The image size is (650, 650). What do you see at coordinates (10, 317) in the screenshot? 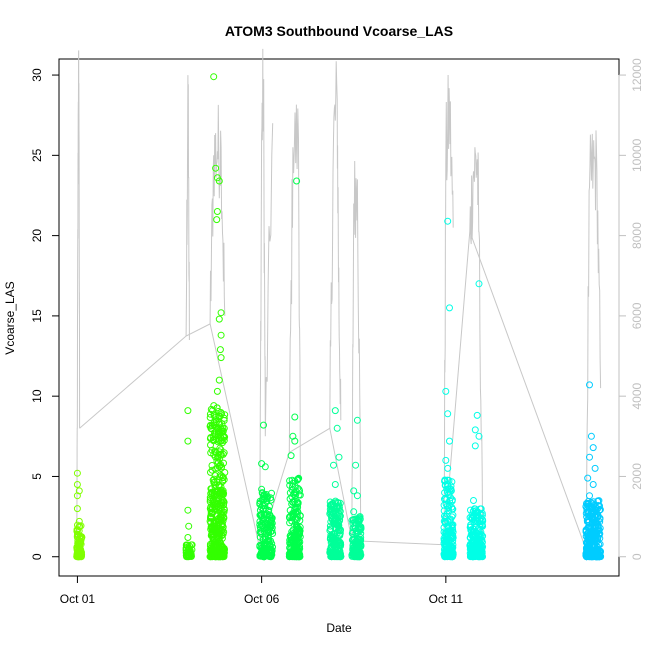
I see `y-axis-label: Vcoarse_LAS` at bounding box center [10, 317].